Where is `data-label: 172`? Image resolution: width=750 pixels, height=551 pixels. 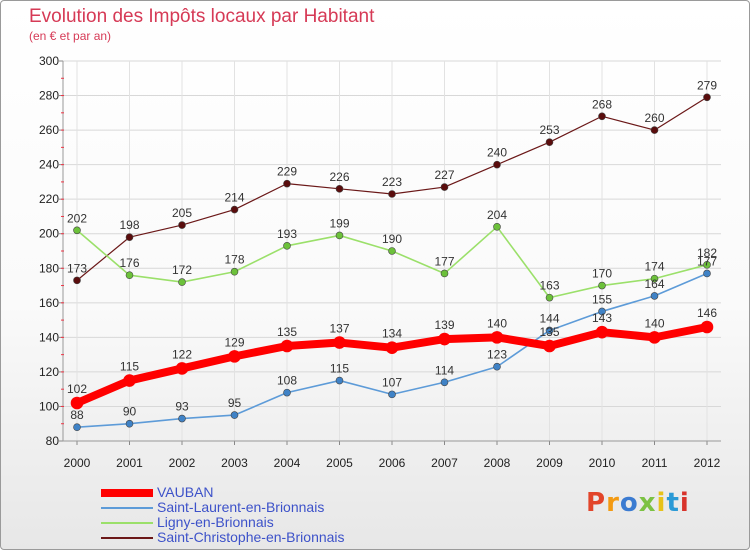 data-label: 172 is located at coordinates (182, 270).